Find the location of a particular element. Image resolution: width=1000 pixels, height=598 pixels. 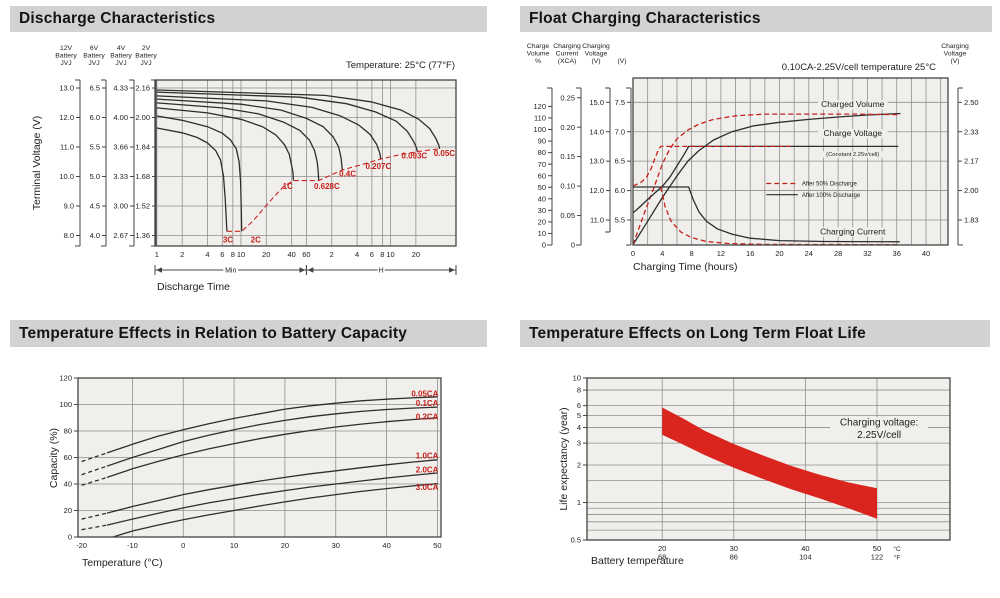

svg-text: -20 is located at coordinates (81, 545).